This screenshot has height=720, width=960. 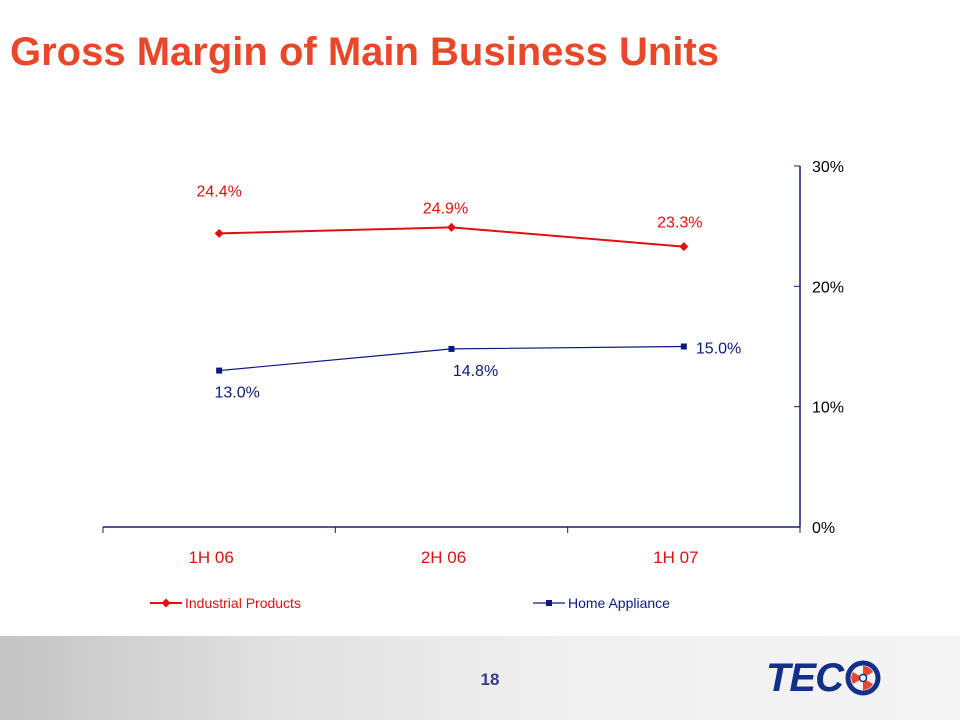 What do you see at coordinates (828, 167) in the screenshot?
I see `y-tick-label: 30%` at bounding box center [828, 167].